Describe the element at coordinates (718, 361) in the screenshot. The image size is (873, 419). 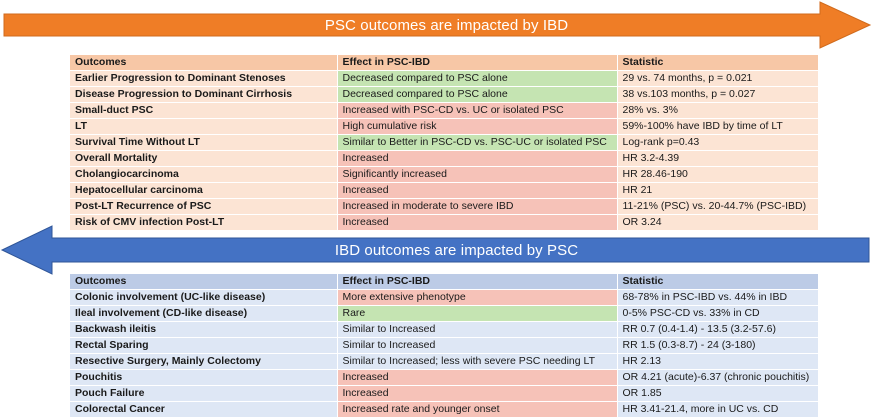
I see `statistic-cell: HR 2.13` at that location.